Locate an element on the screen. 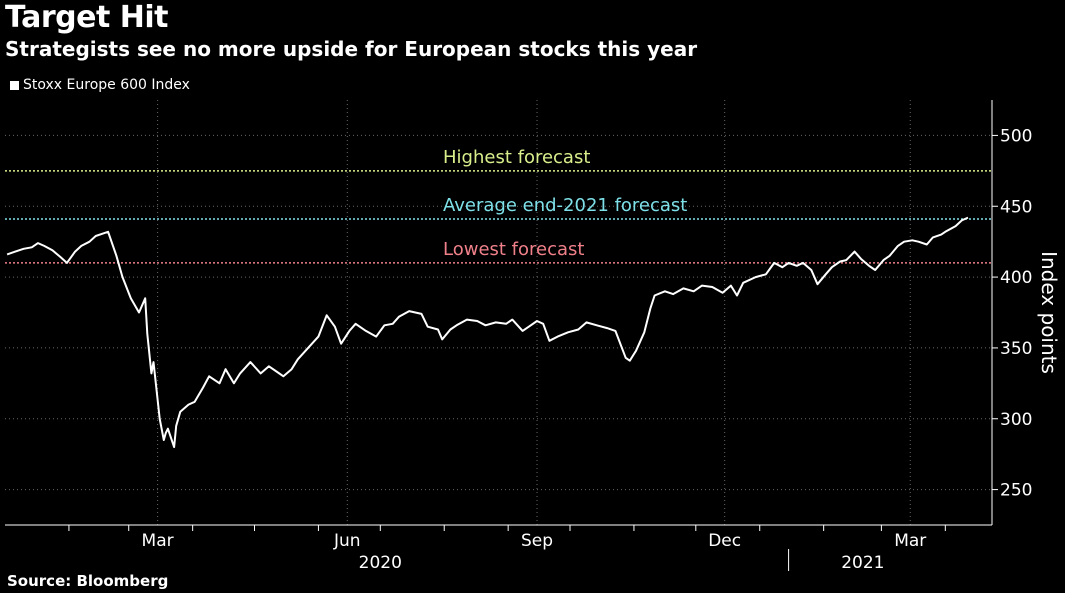 The height and width of the screenshot is (593, 1065). legend: Stoxx Europe 600 Index is located at coordinates (100, 85).